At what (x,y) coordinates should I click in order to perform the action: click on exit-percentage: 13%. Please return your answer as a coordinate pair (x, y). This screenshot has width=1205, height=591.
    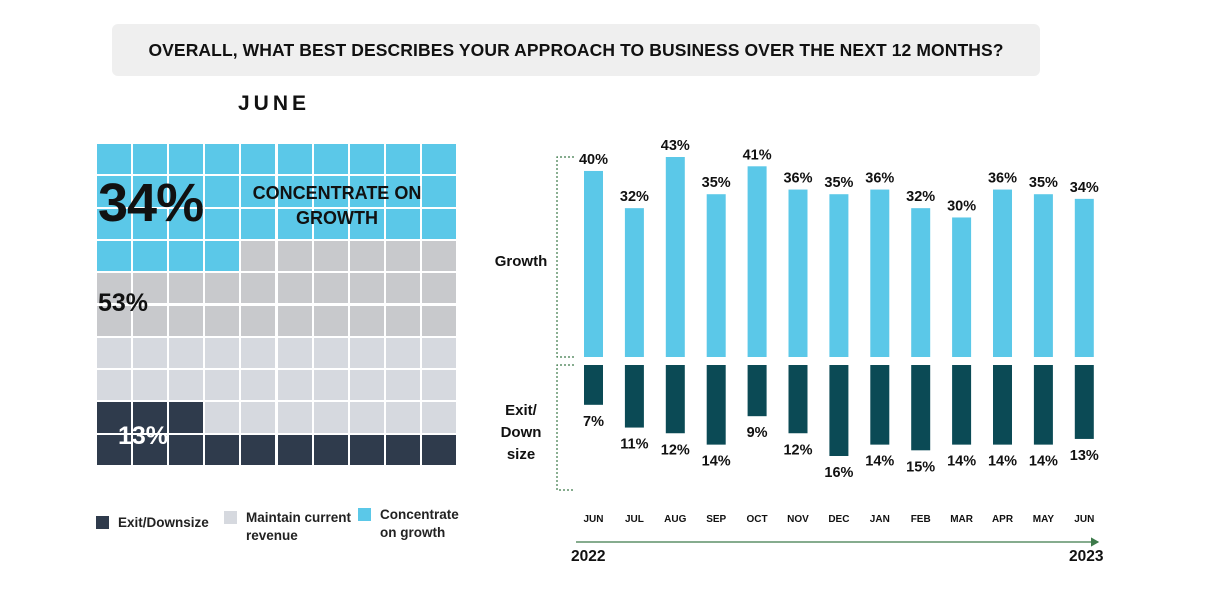
    Looking at the image, I should click on (143, 436).